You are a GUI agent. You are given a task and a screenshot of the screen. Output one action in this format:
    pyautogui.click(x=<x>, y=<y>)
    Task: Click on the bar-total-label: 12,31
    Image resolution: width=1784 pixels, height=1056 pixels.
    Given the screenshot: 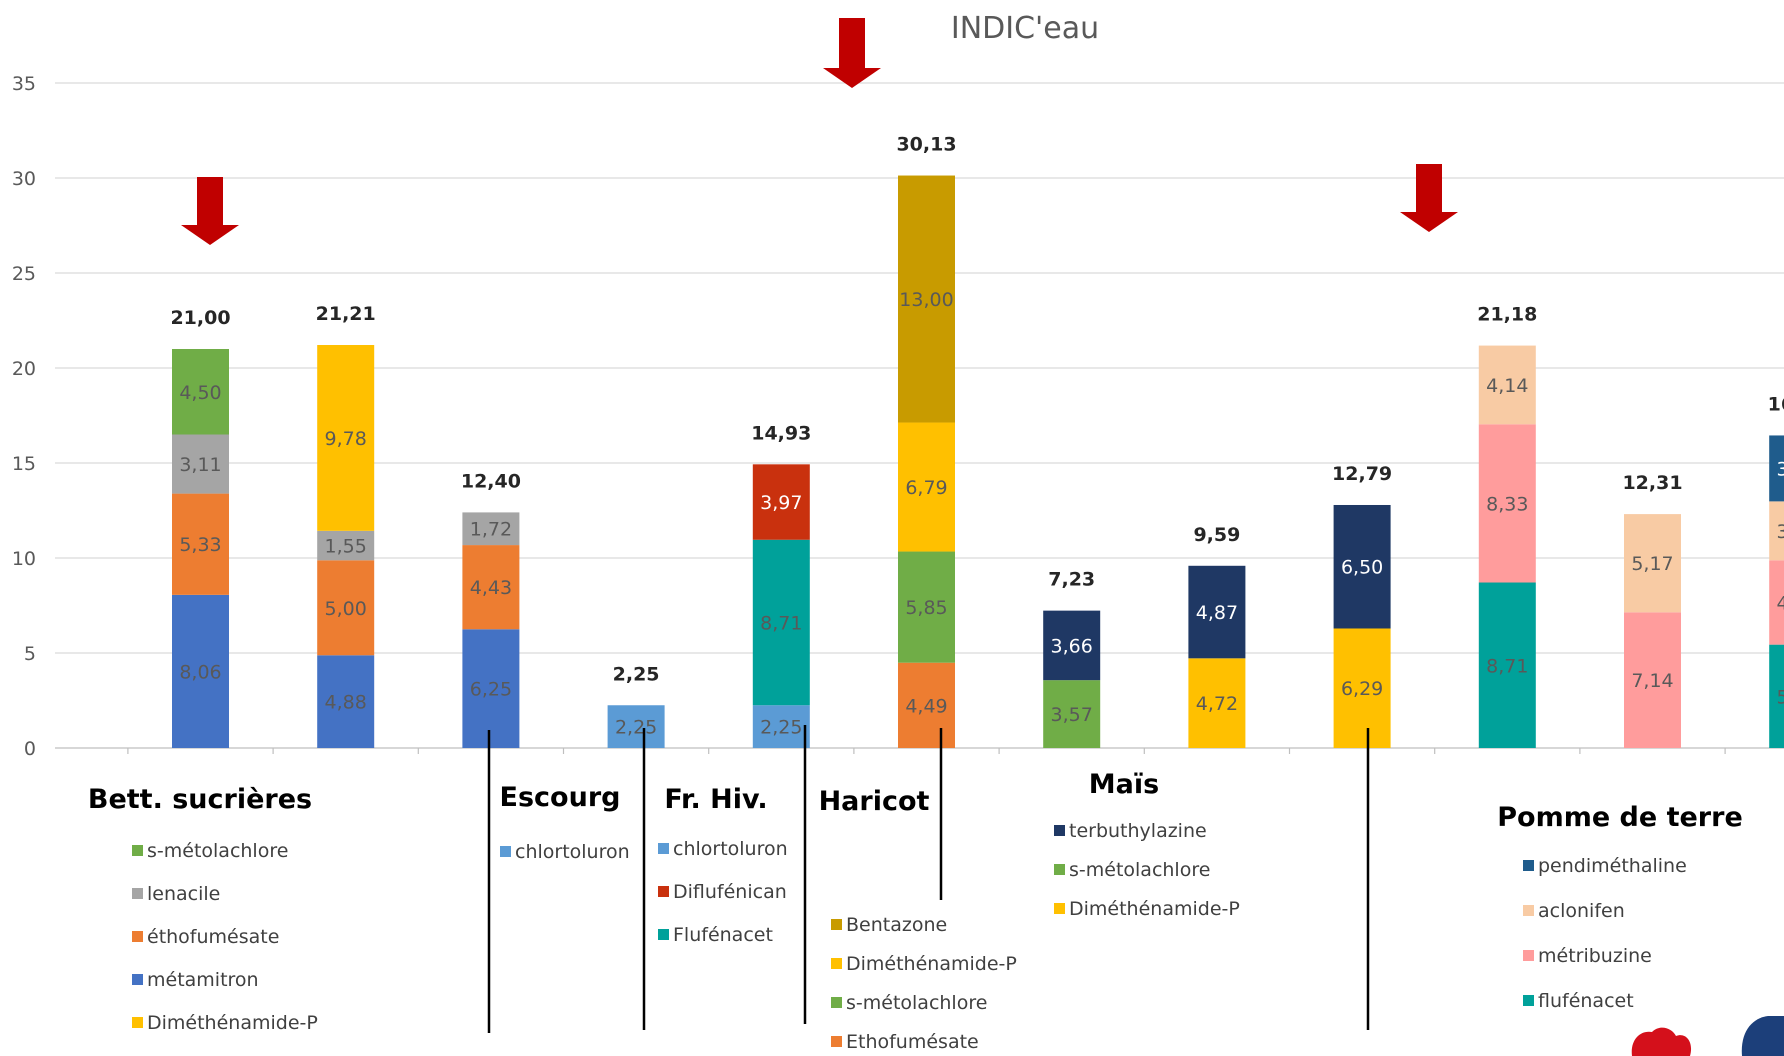 What is the action you would take?
    pyautogui.click(x=1652, y=483)
    